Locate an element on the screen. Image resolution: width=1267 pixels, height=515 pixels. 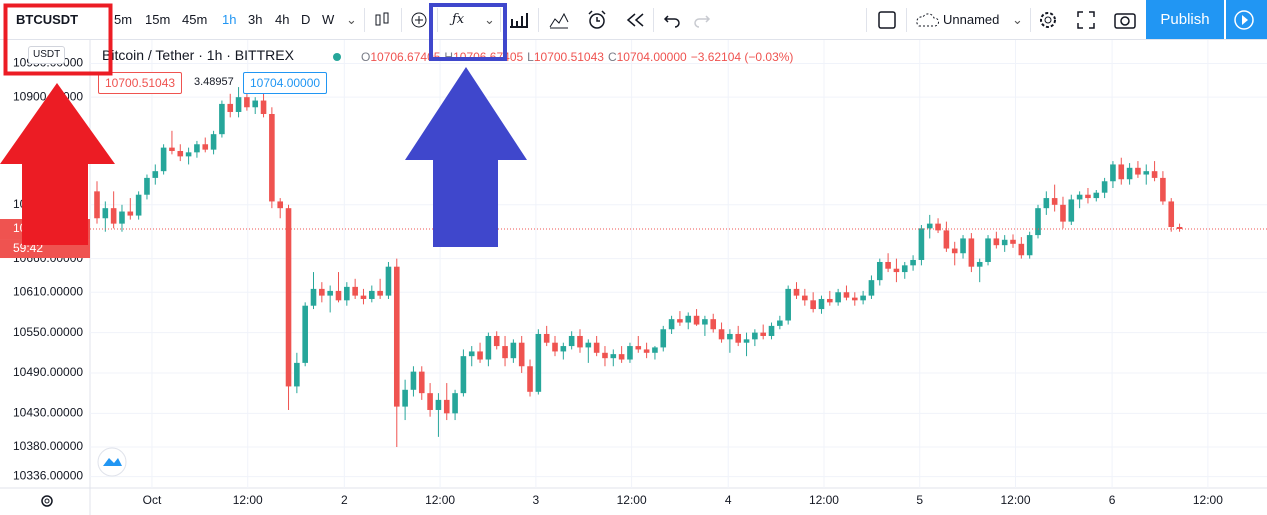
layout-name: Unnamed is located at coordinates (971, 19).